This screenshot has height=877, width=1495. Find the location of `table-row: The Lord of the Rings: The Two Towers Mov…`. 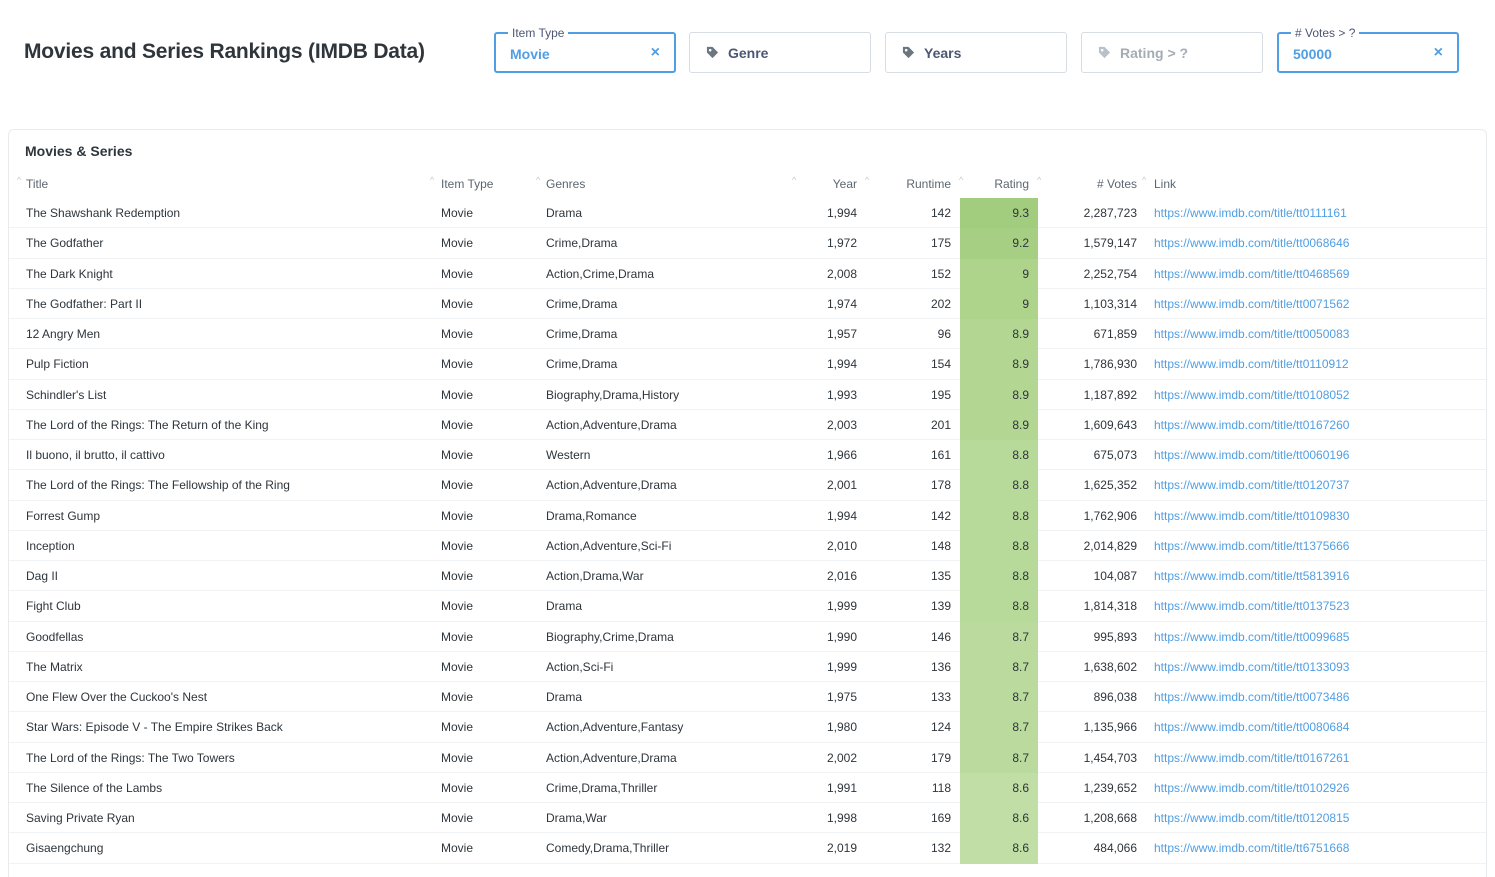

table-row: The Lord of the Rings: The Two Towers Mov… is located at coordinates (747, 757).